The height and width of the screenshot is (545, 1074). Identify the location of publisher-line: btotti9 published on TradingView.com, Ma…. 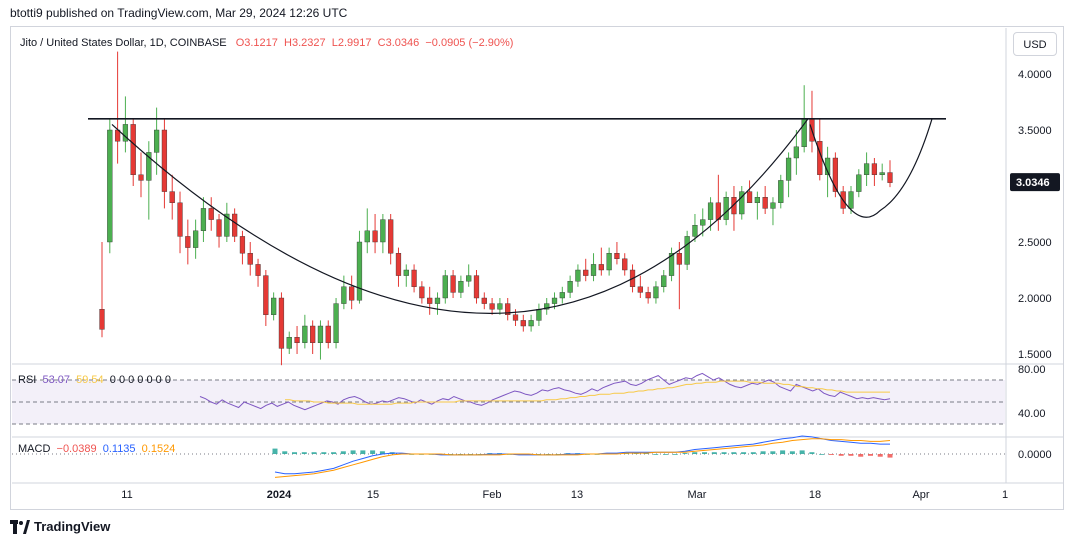
(179, 13).